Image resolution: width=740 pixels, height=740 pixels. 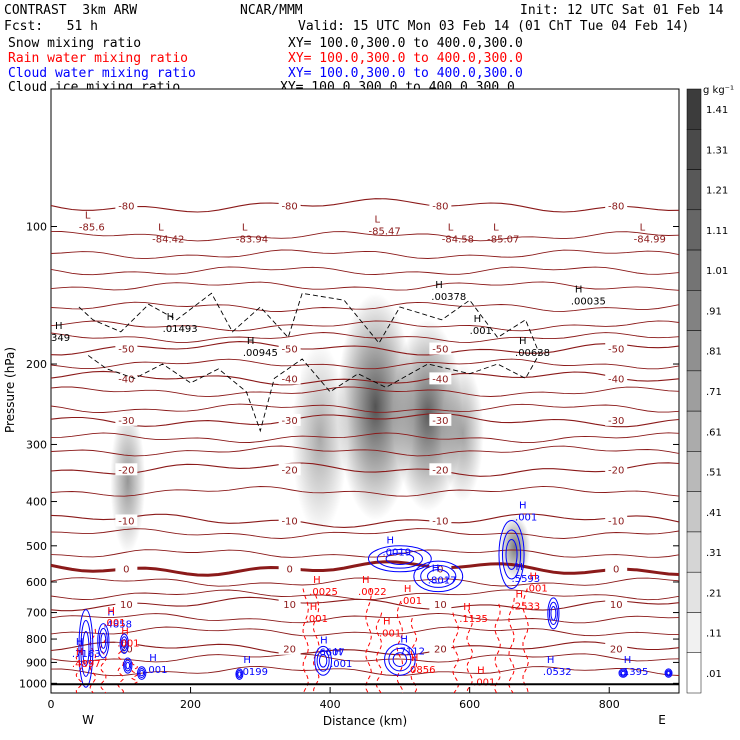 I want to click on ice-max-value: 349, so click(x=60, y=338).